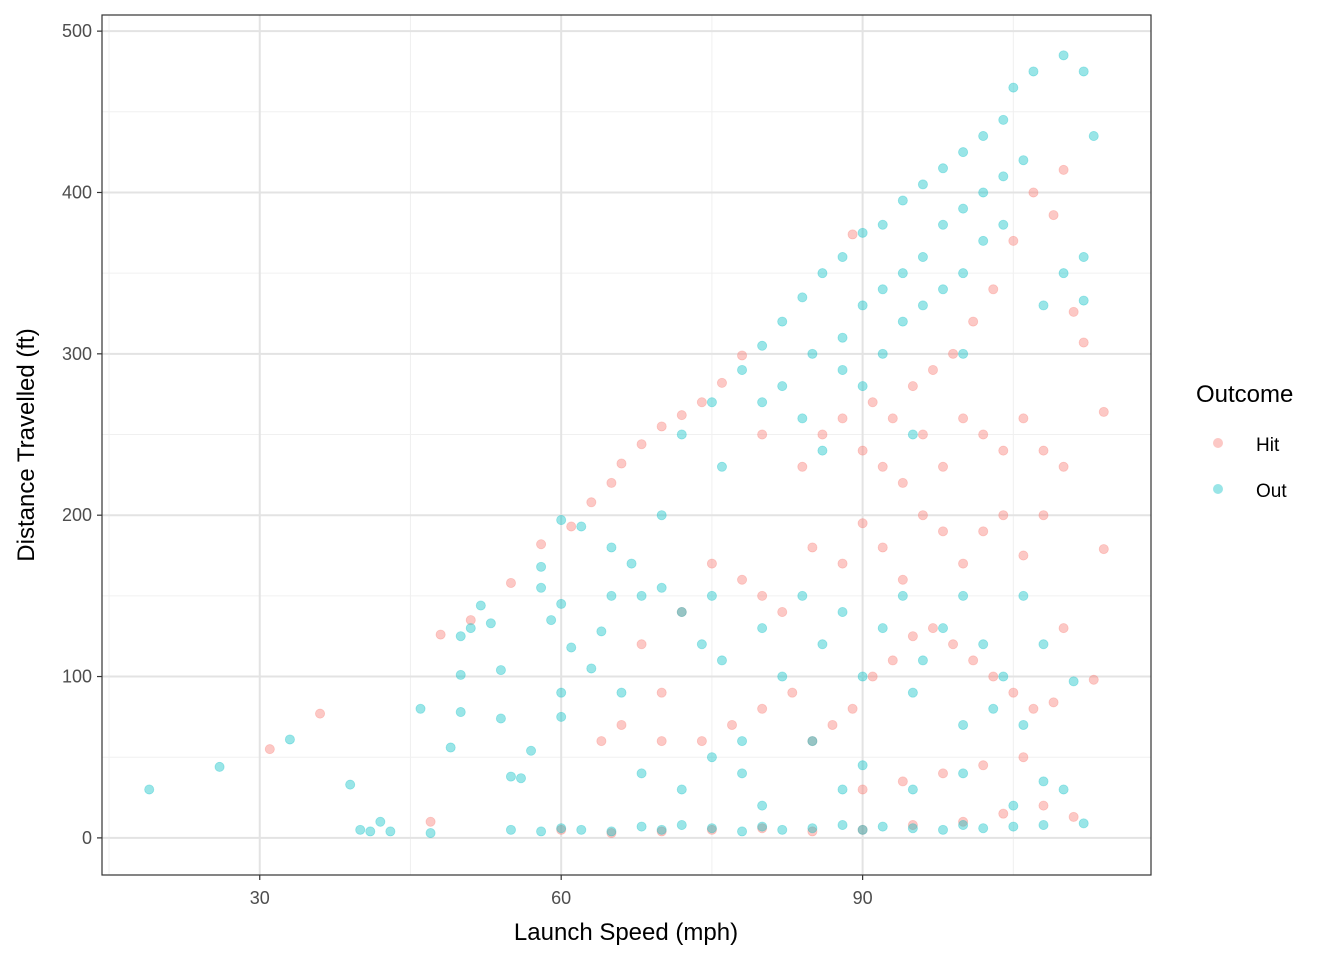 Image resolution: width=1344 pixels, height=960 pixels. I want to click on y-tick-label: 0, so click(87, 838).